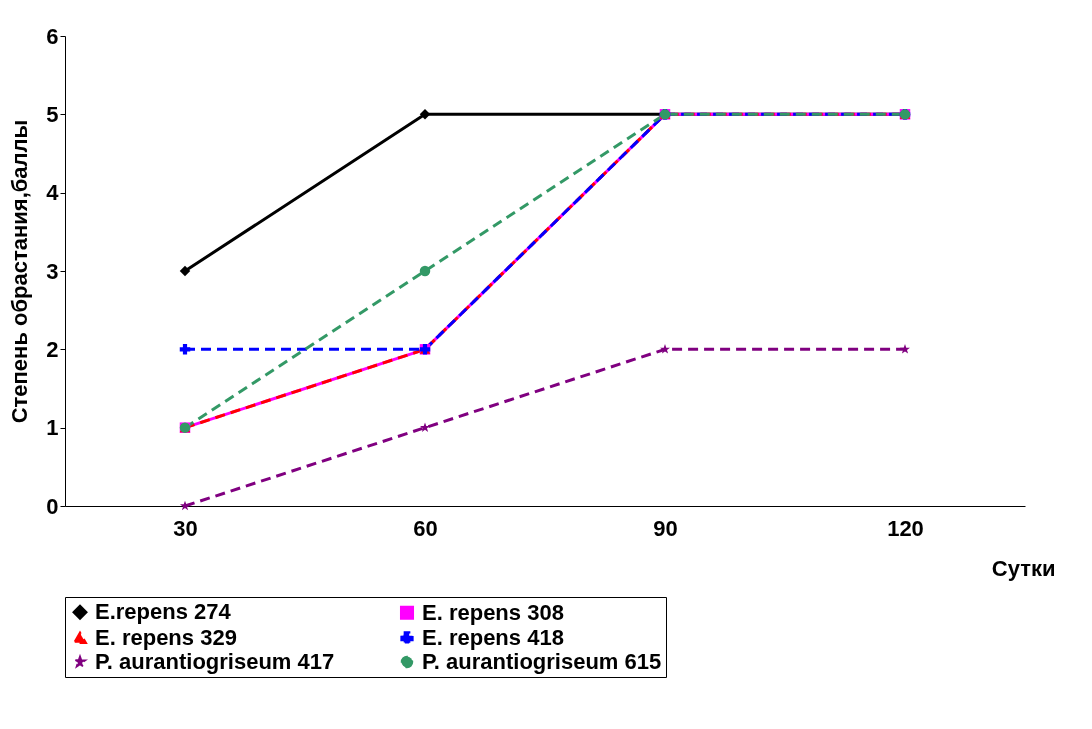 Image resolution: width=1092 pixels, height=729 pixels. What do you see at coordinates (185, 528) in the screenshot?
I see `x-tick-label: 30` at bounding box center [185, 528].